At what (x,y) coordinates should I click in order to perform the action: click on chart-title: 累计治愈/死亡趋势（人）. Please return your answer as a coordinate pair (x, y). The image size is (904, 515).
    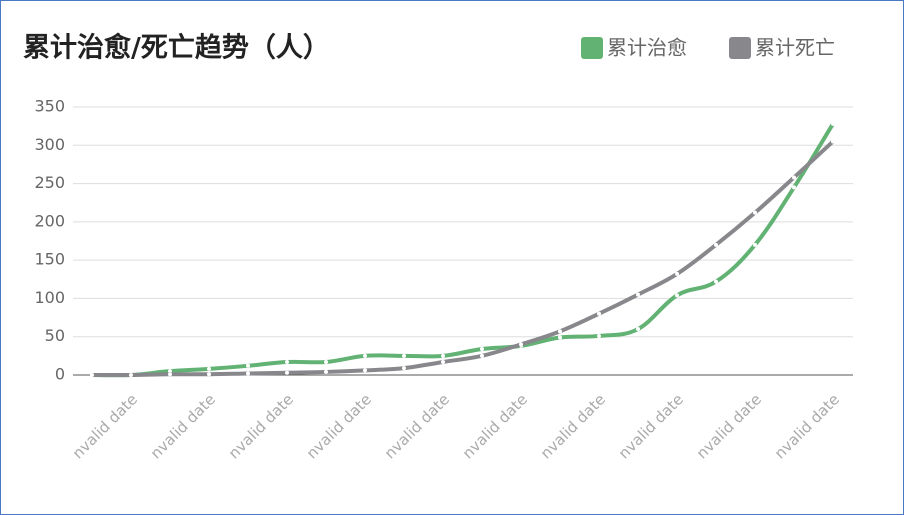
    Looking at the image, I should click on (176, 48).